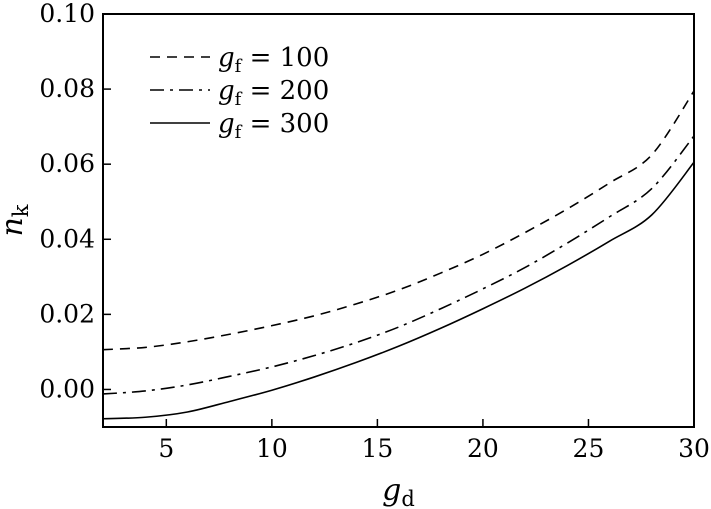 This screenshot has width=711, height=509. What do you see at coordinates (407, 498) in the screenshot?
I see `x-axis-label-sub: d` at bounding box center [407, 498].